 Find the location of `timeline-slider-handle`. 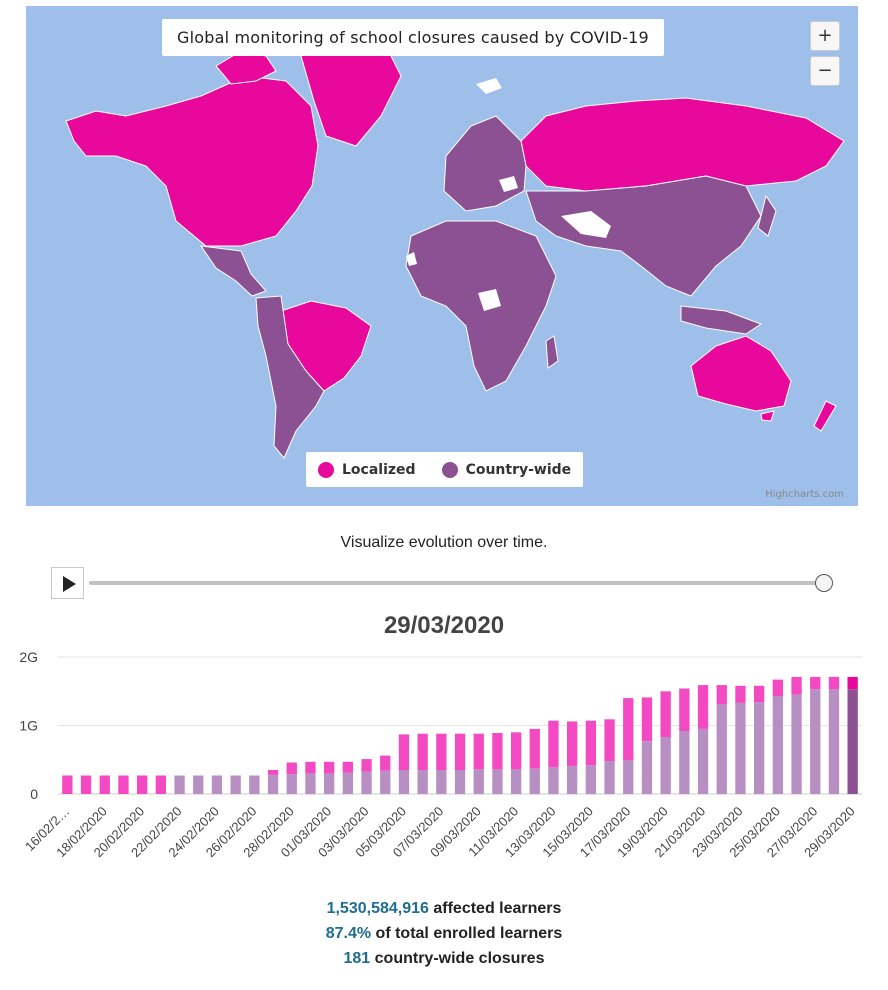

timeline-slider-handle is located at coordinates (824, 583).